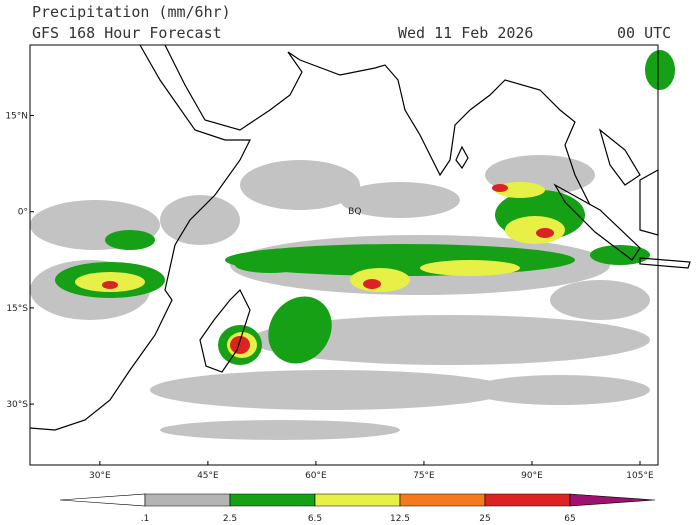  I want to click on lon-tick-label: 45°E, so click(208, 476).